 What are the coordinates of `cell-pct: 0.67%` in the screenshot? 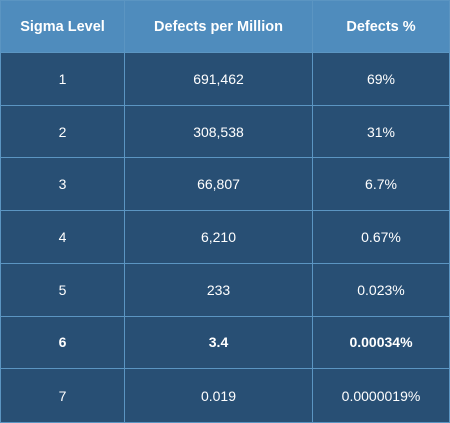 It's located at (381, 237).